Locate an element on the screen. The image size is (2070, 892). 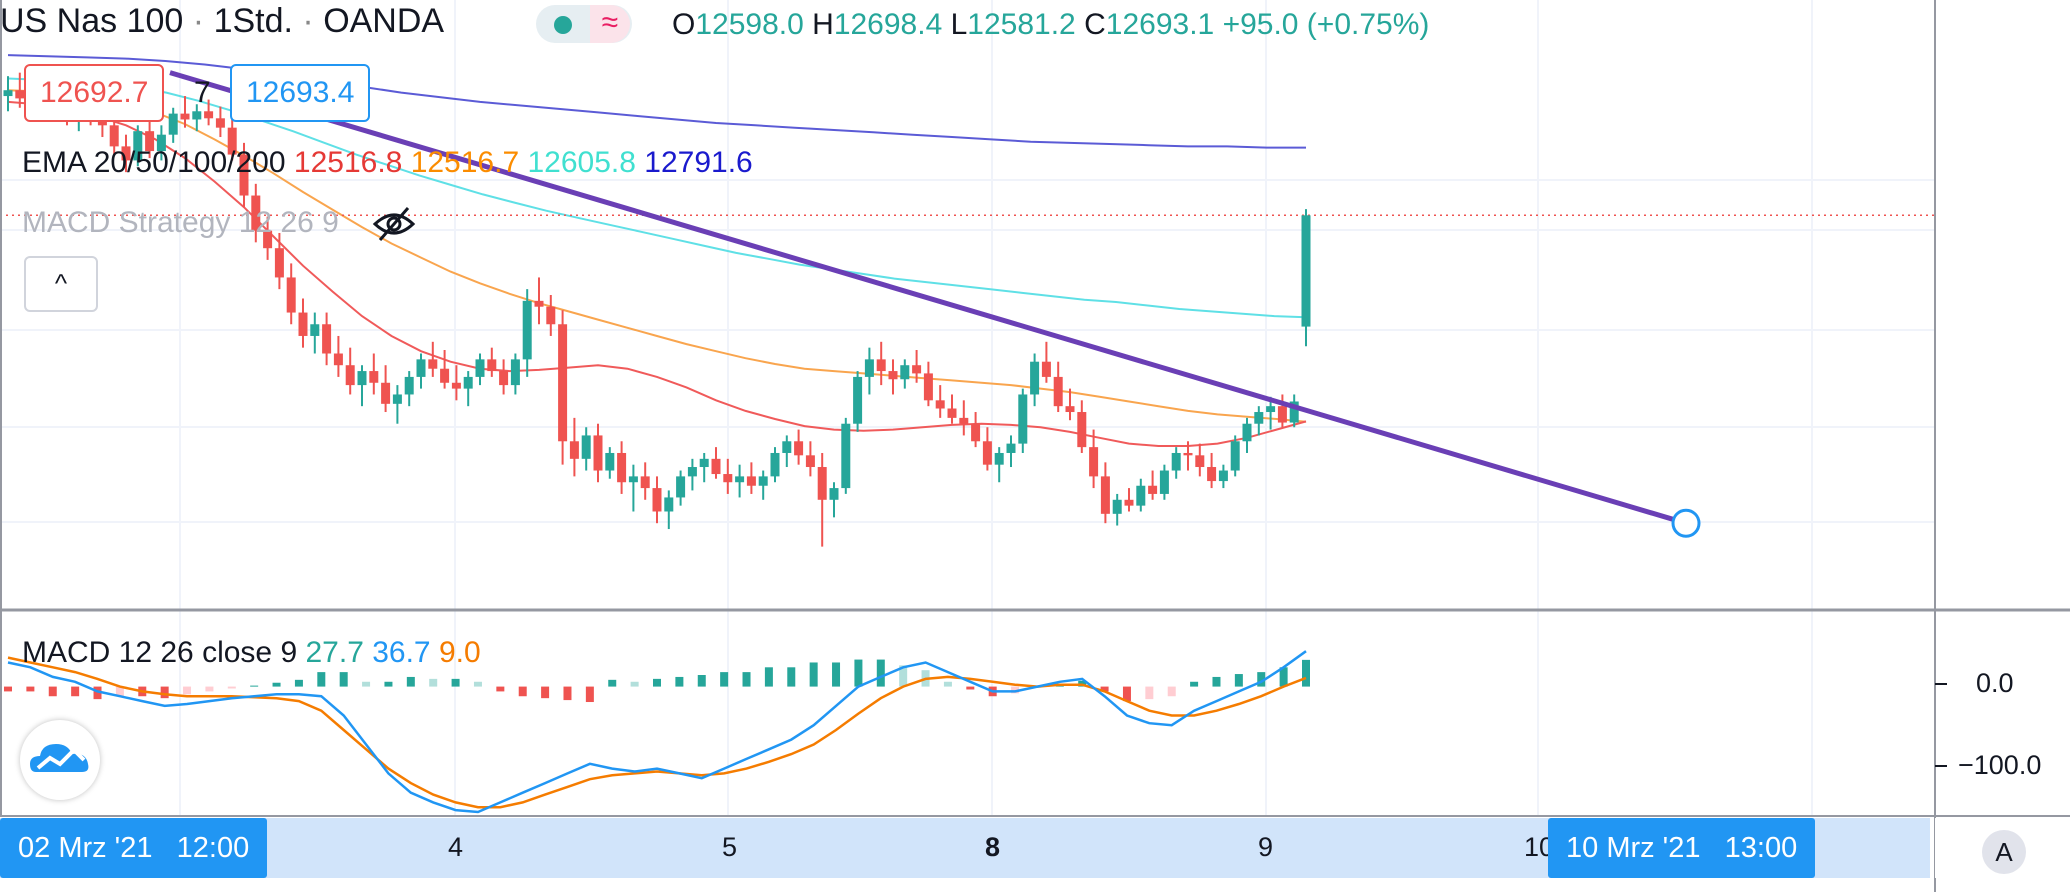
macd-hist-value: 27.7 is located at coordinates (334, 652).